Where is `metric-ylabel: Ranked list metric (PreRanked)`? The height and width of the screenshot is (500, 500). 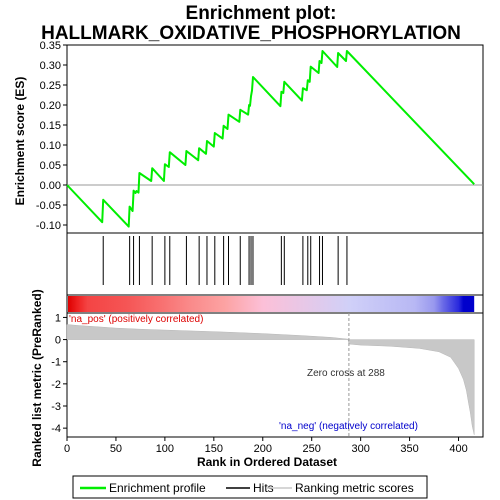
metric-ylabel: Ranked list metric (PreRanked) is located at coordinates (37, 377).